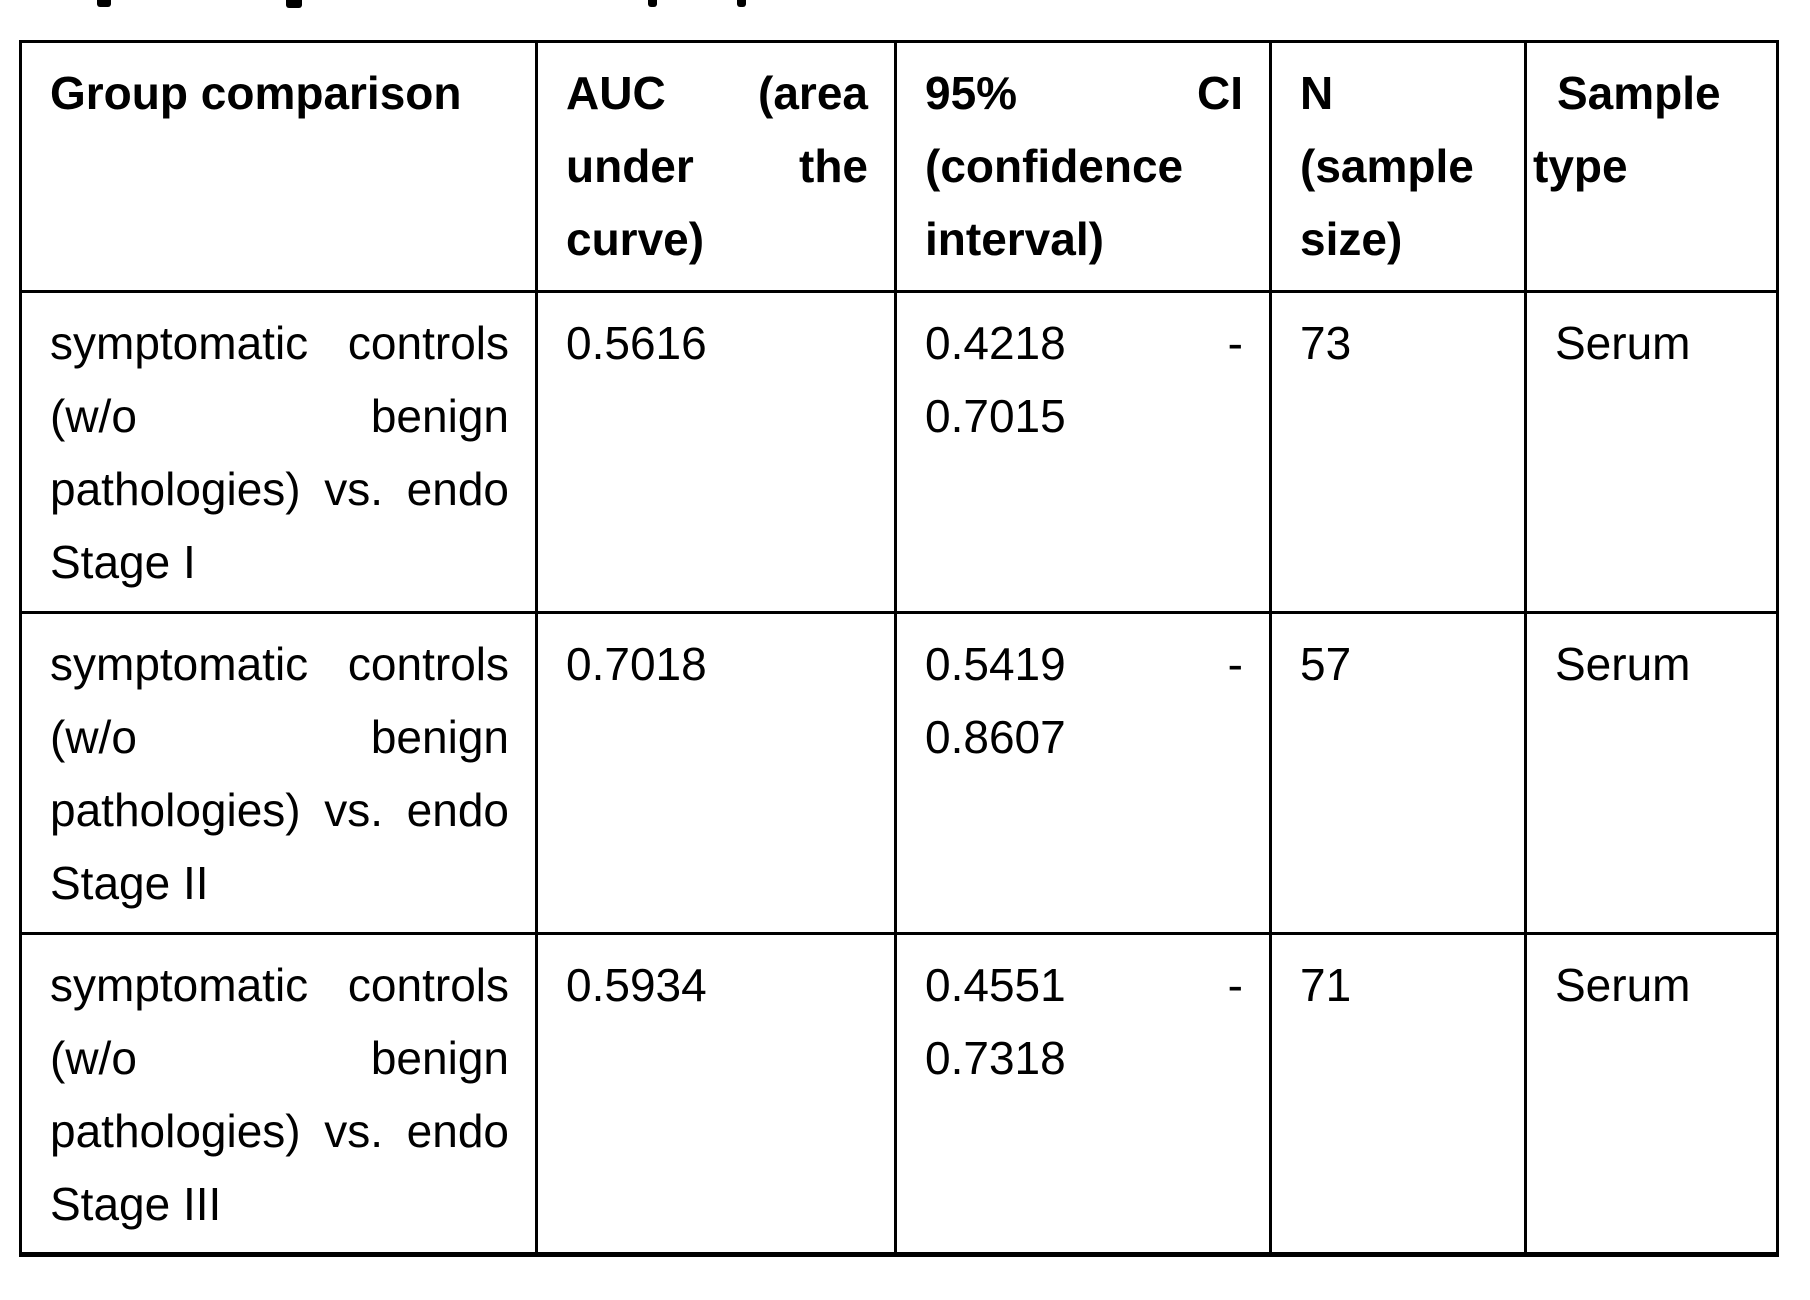 The height and width of the screenshot is (1300, 1810). Describe the element at coordinates (1398, 1094) in the screenshot. I see `cell-n: 71` at that location.